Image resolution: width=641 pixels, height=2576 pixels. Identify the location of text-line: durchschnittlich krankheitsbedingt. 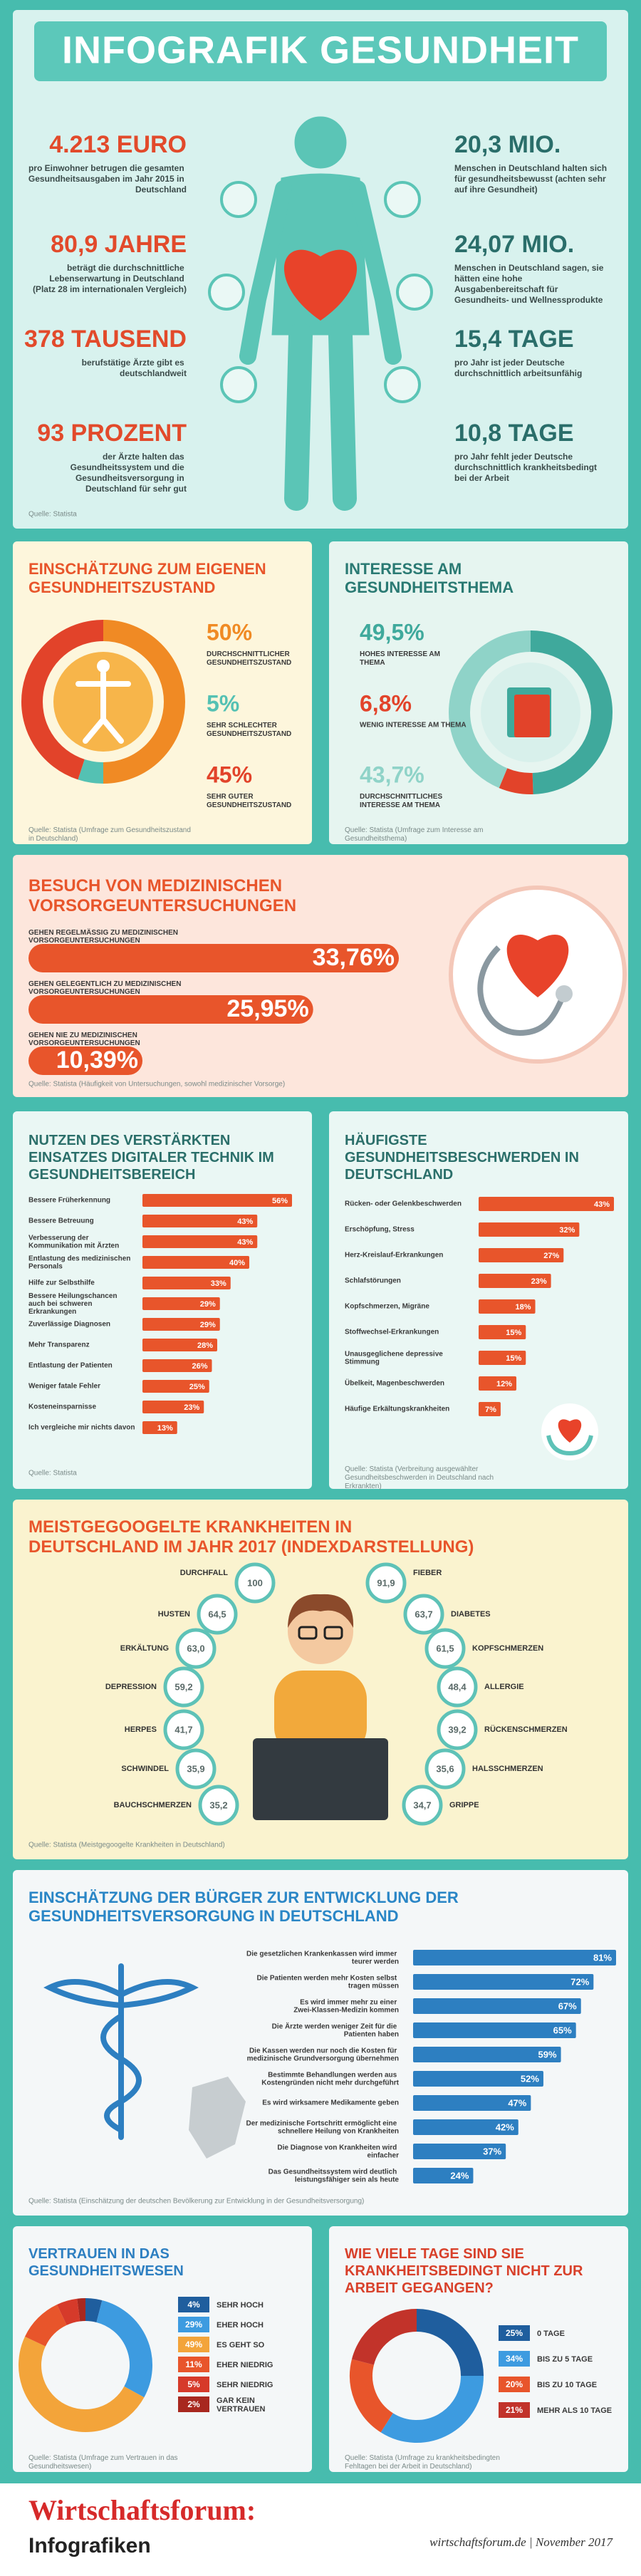
(526, 467).